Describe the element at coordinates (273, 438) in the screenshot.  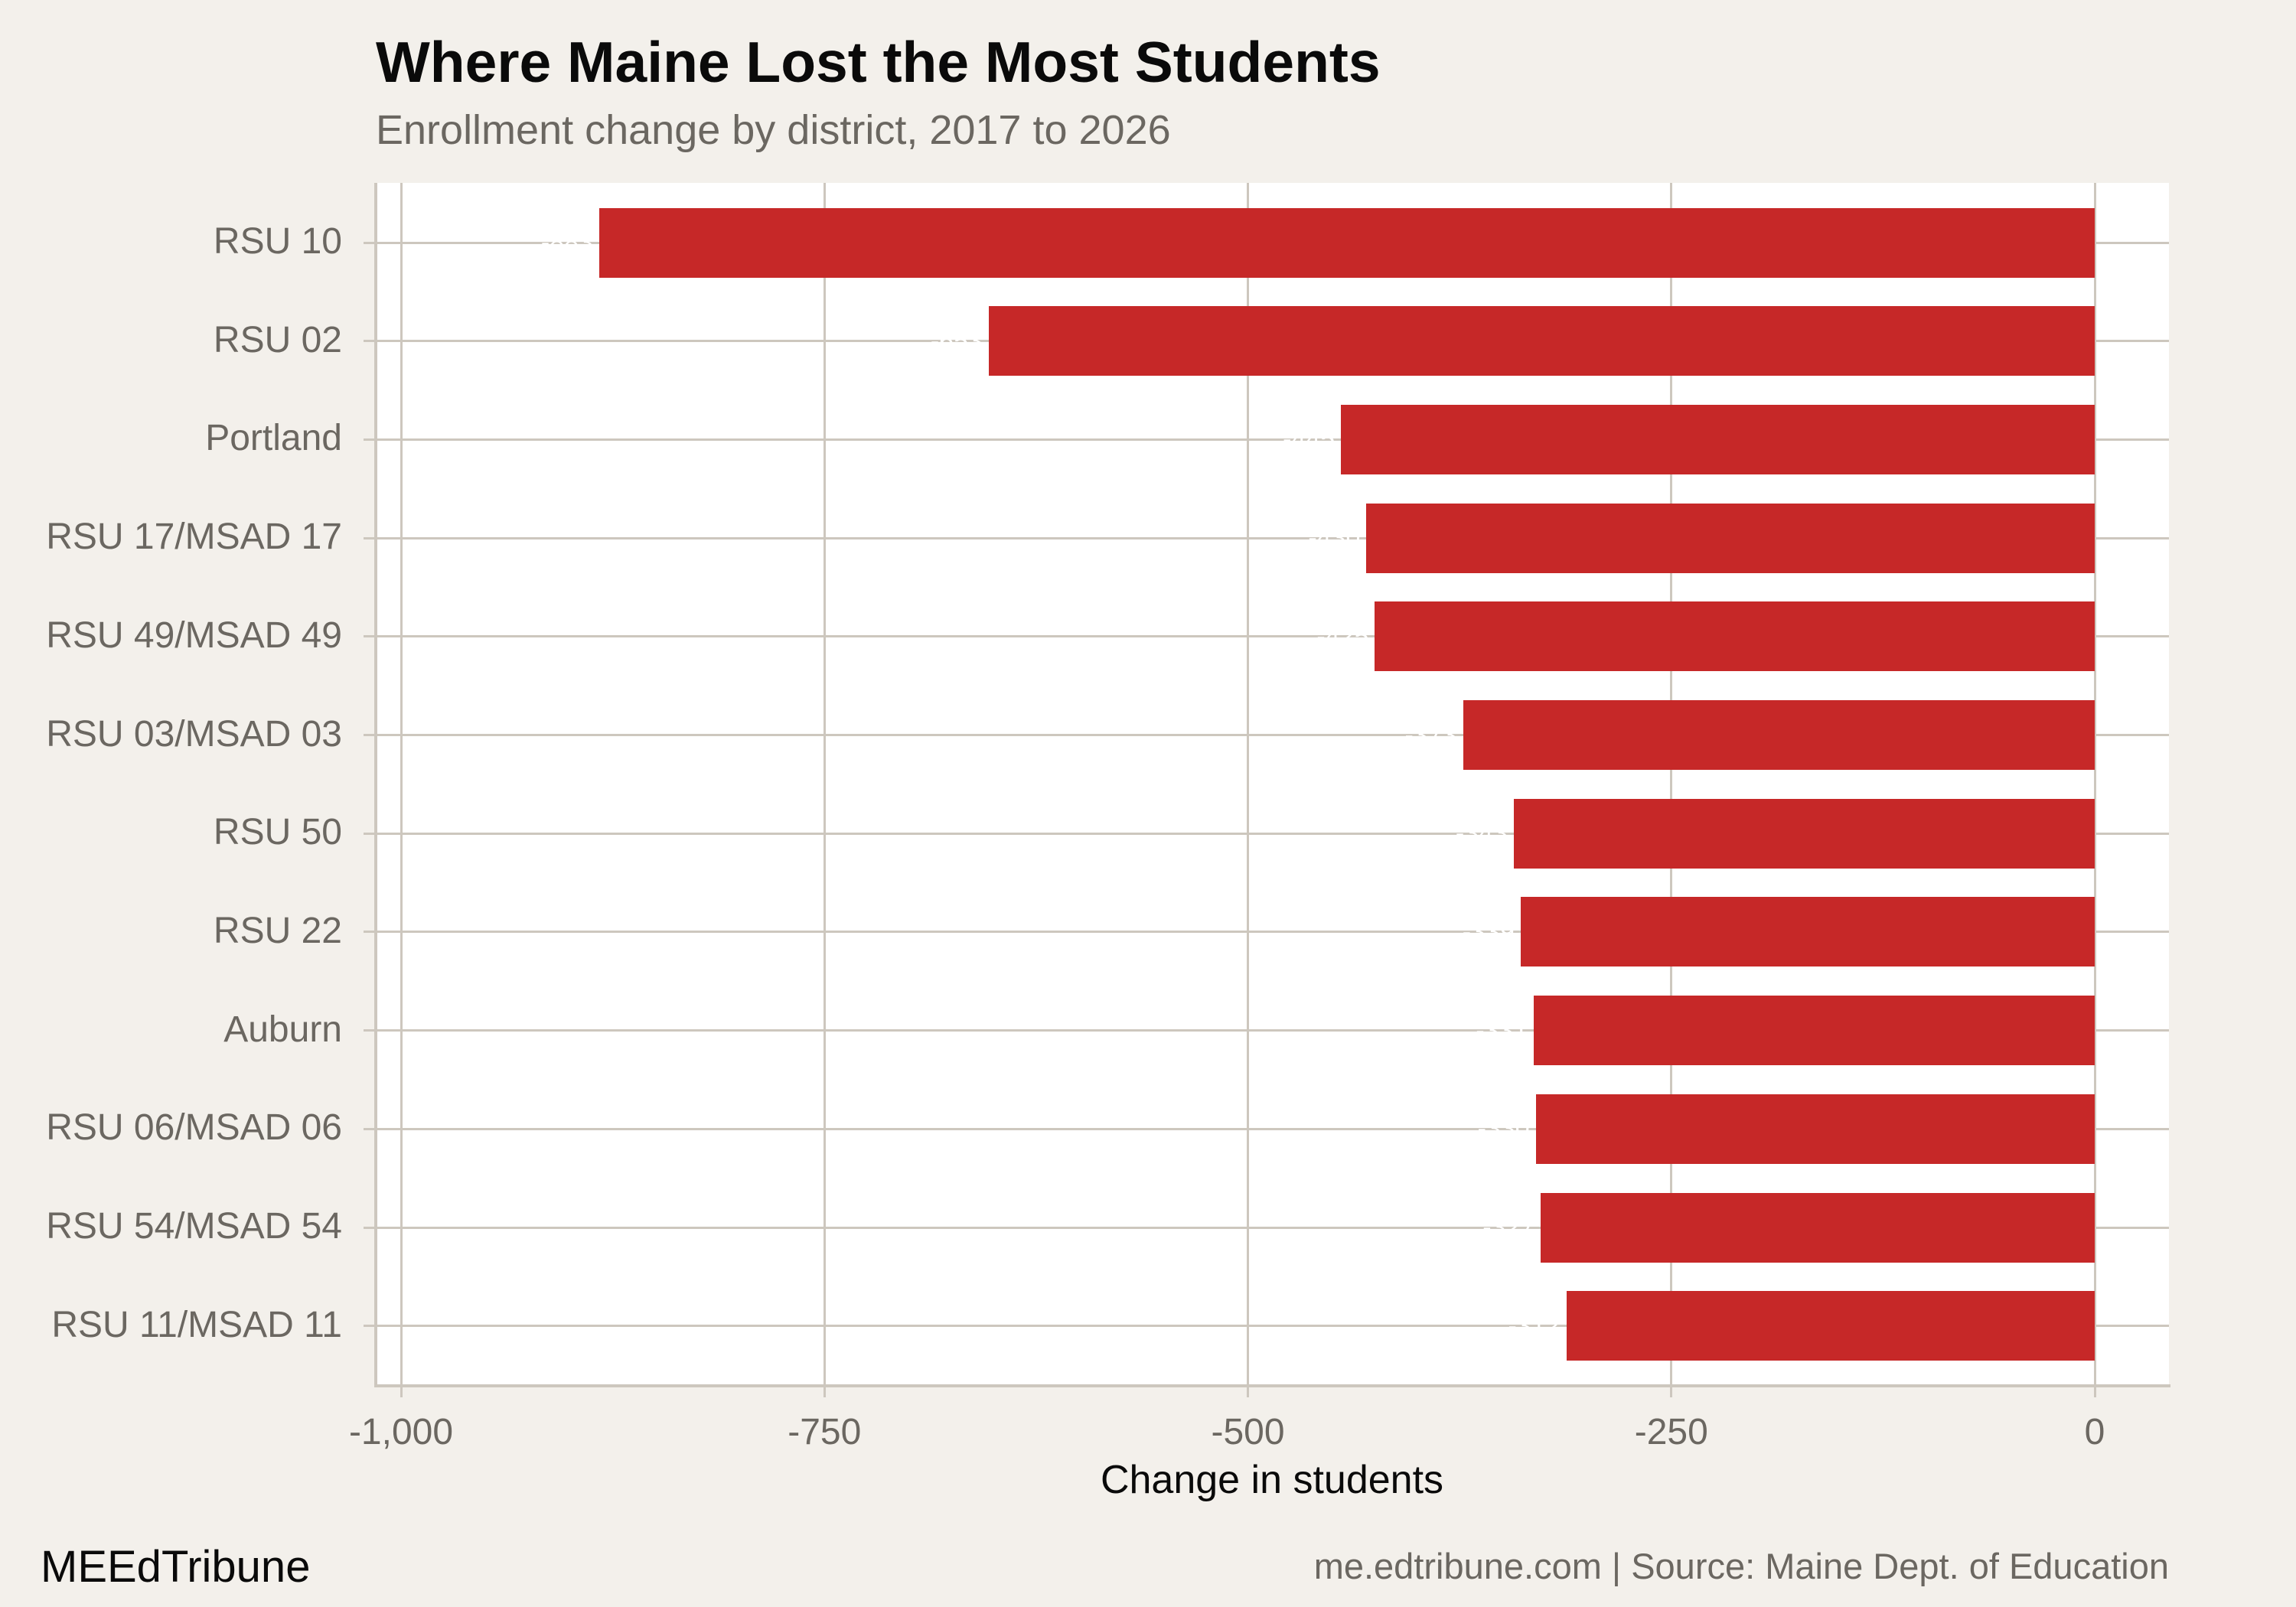
I see `y-category-label: Portland` at that location.